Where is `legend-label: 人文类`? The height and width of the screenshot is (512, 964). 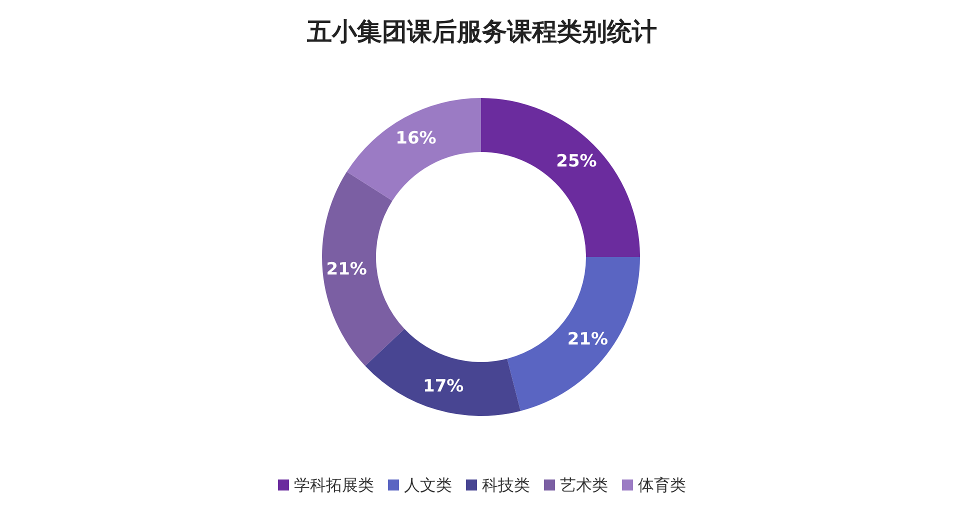 legend-label: 人文类 is located at coordinates (428, 485).